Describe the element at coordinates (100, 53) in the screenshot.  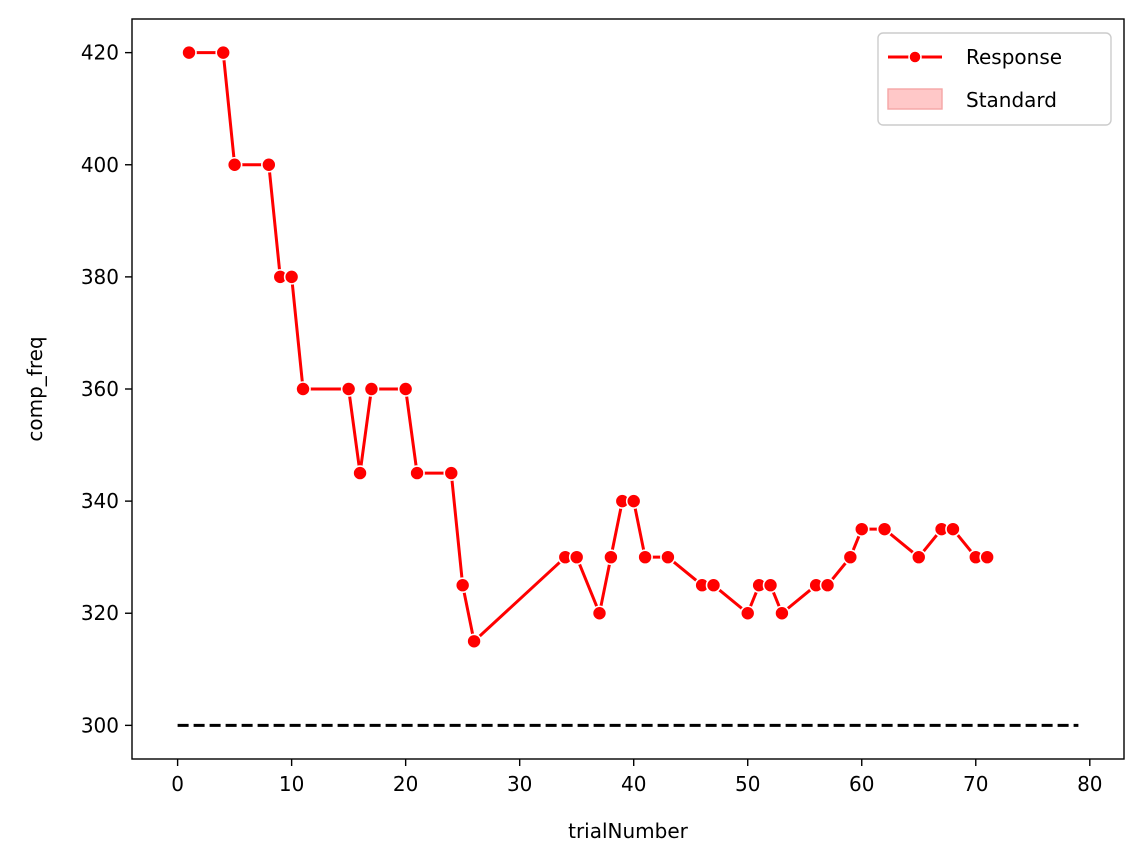
I see `y-tick-label: 420` at that location.